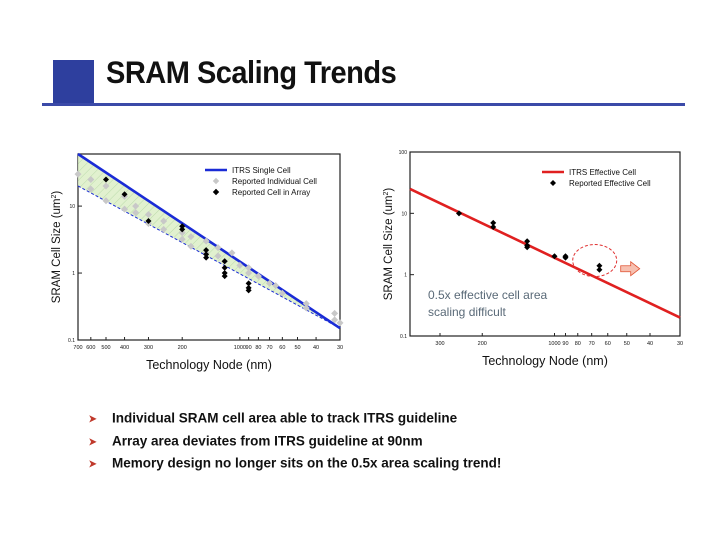 The image size is (720, 540). I want to click on x-tick-label: 1000, so click(554, 344).